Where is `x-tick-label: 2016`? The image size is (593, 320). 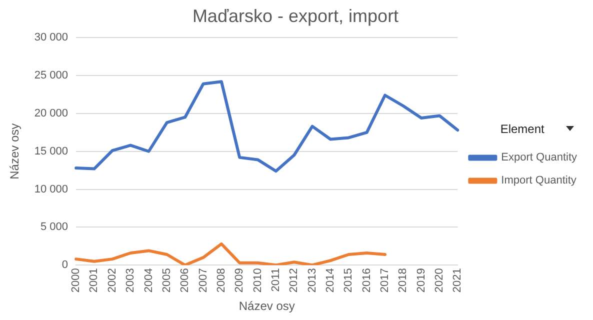
x-tick-label: 2016 is located at coordinates (366, 280).